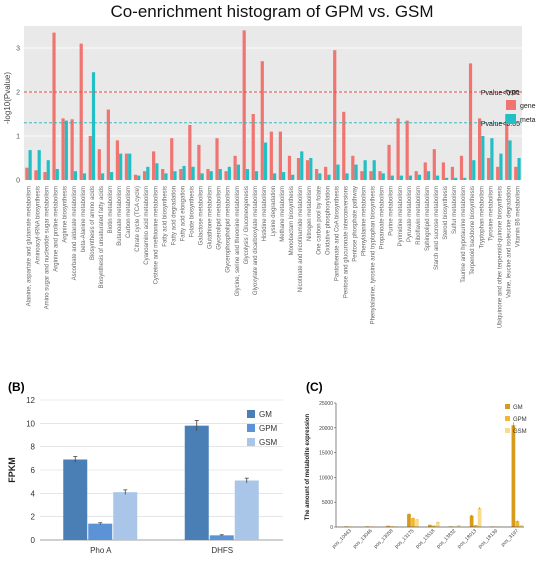  I want to click on threshold-lines: Pvalue<0.01 Pvalue<0.05, so click(273, 109).